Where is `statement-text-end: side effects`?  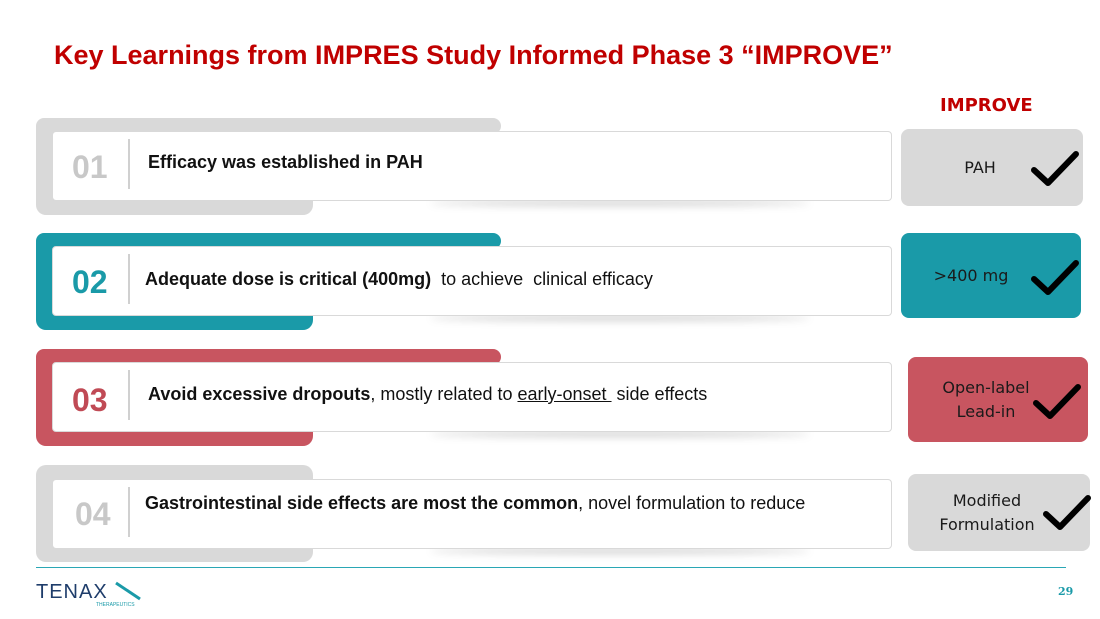 statement-text-end: side effects is located at coordinates (659, 394).